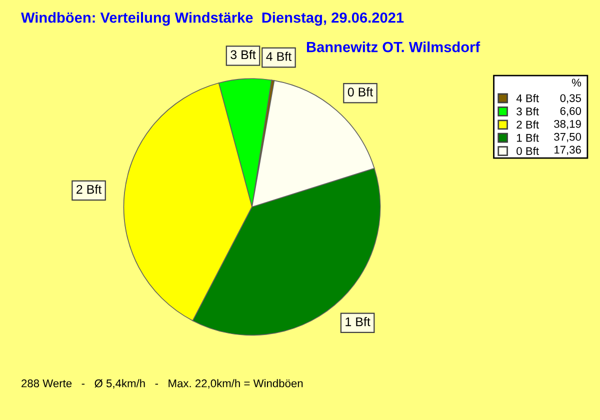 This screenshot has height=420, width=600. What do you see at coordinates (279, 56) in the screenshot?
I see `slice-label: 4 Bft` at bounding box center [279, 56].